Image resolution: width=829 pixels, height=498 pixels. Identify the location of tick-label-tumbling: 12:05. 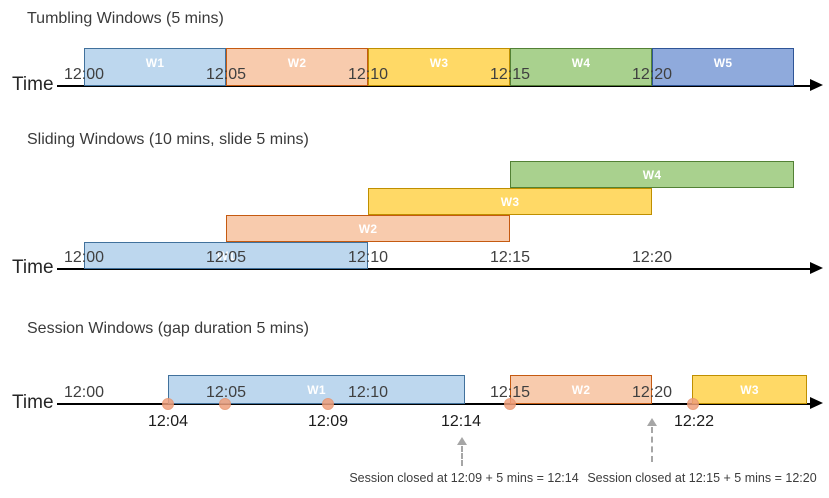
(226, 74).